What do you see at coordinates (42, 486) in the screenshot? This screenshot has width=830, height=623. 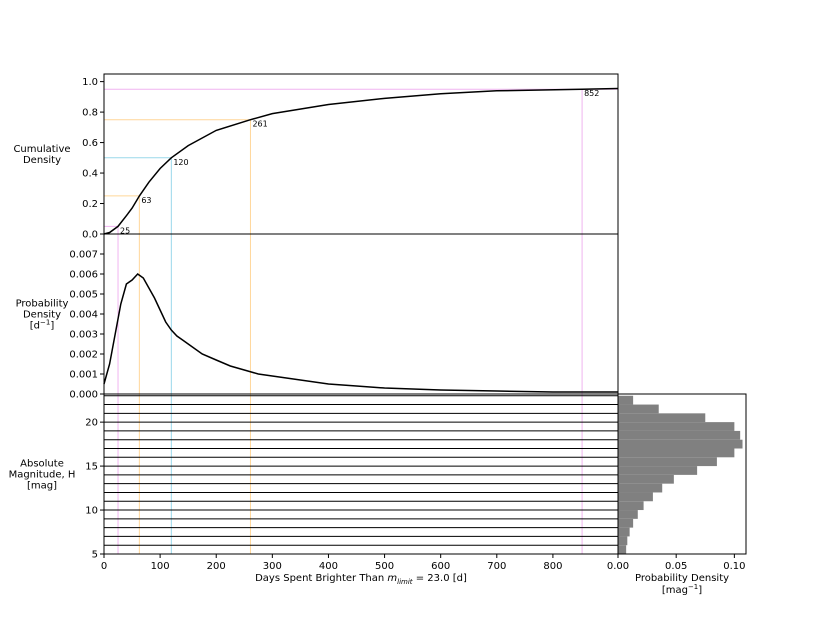 I see `y-axis-label: [mag]` at bounding box center [42, 486].